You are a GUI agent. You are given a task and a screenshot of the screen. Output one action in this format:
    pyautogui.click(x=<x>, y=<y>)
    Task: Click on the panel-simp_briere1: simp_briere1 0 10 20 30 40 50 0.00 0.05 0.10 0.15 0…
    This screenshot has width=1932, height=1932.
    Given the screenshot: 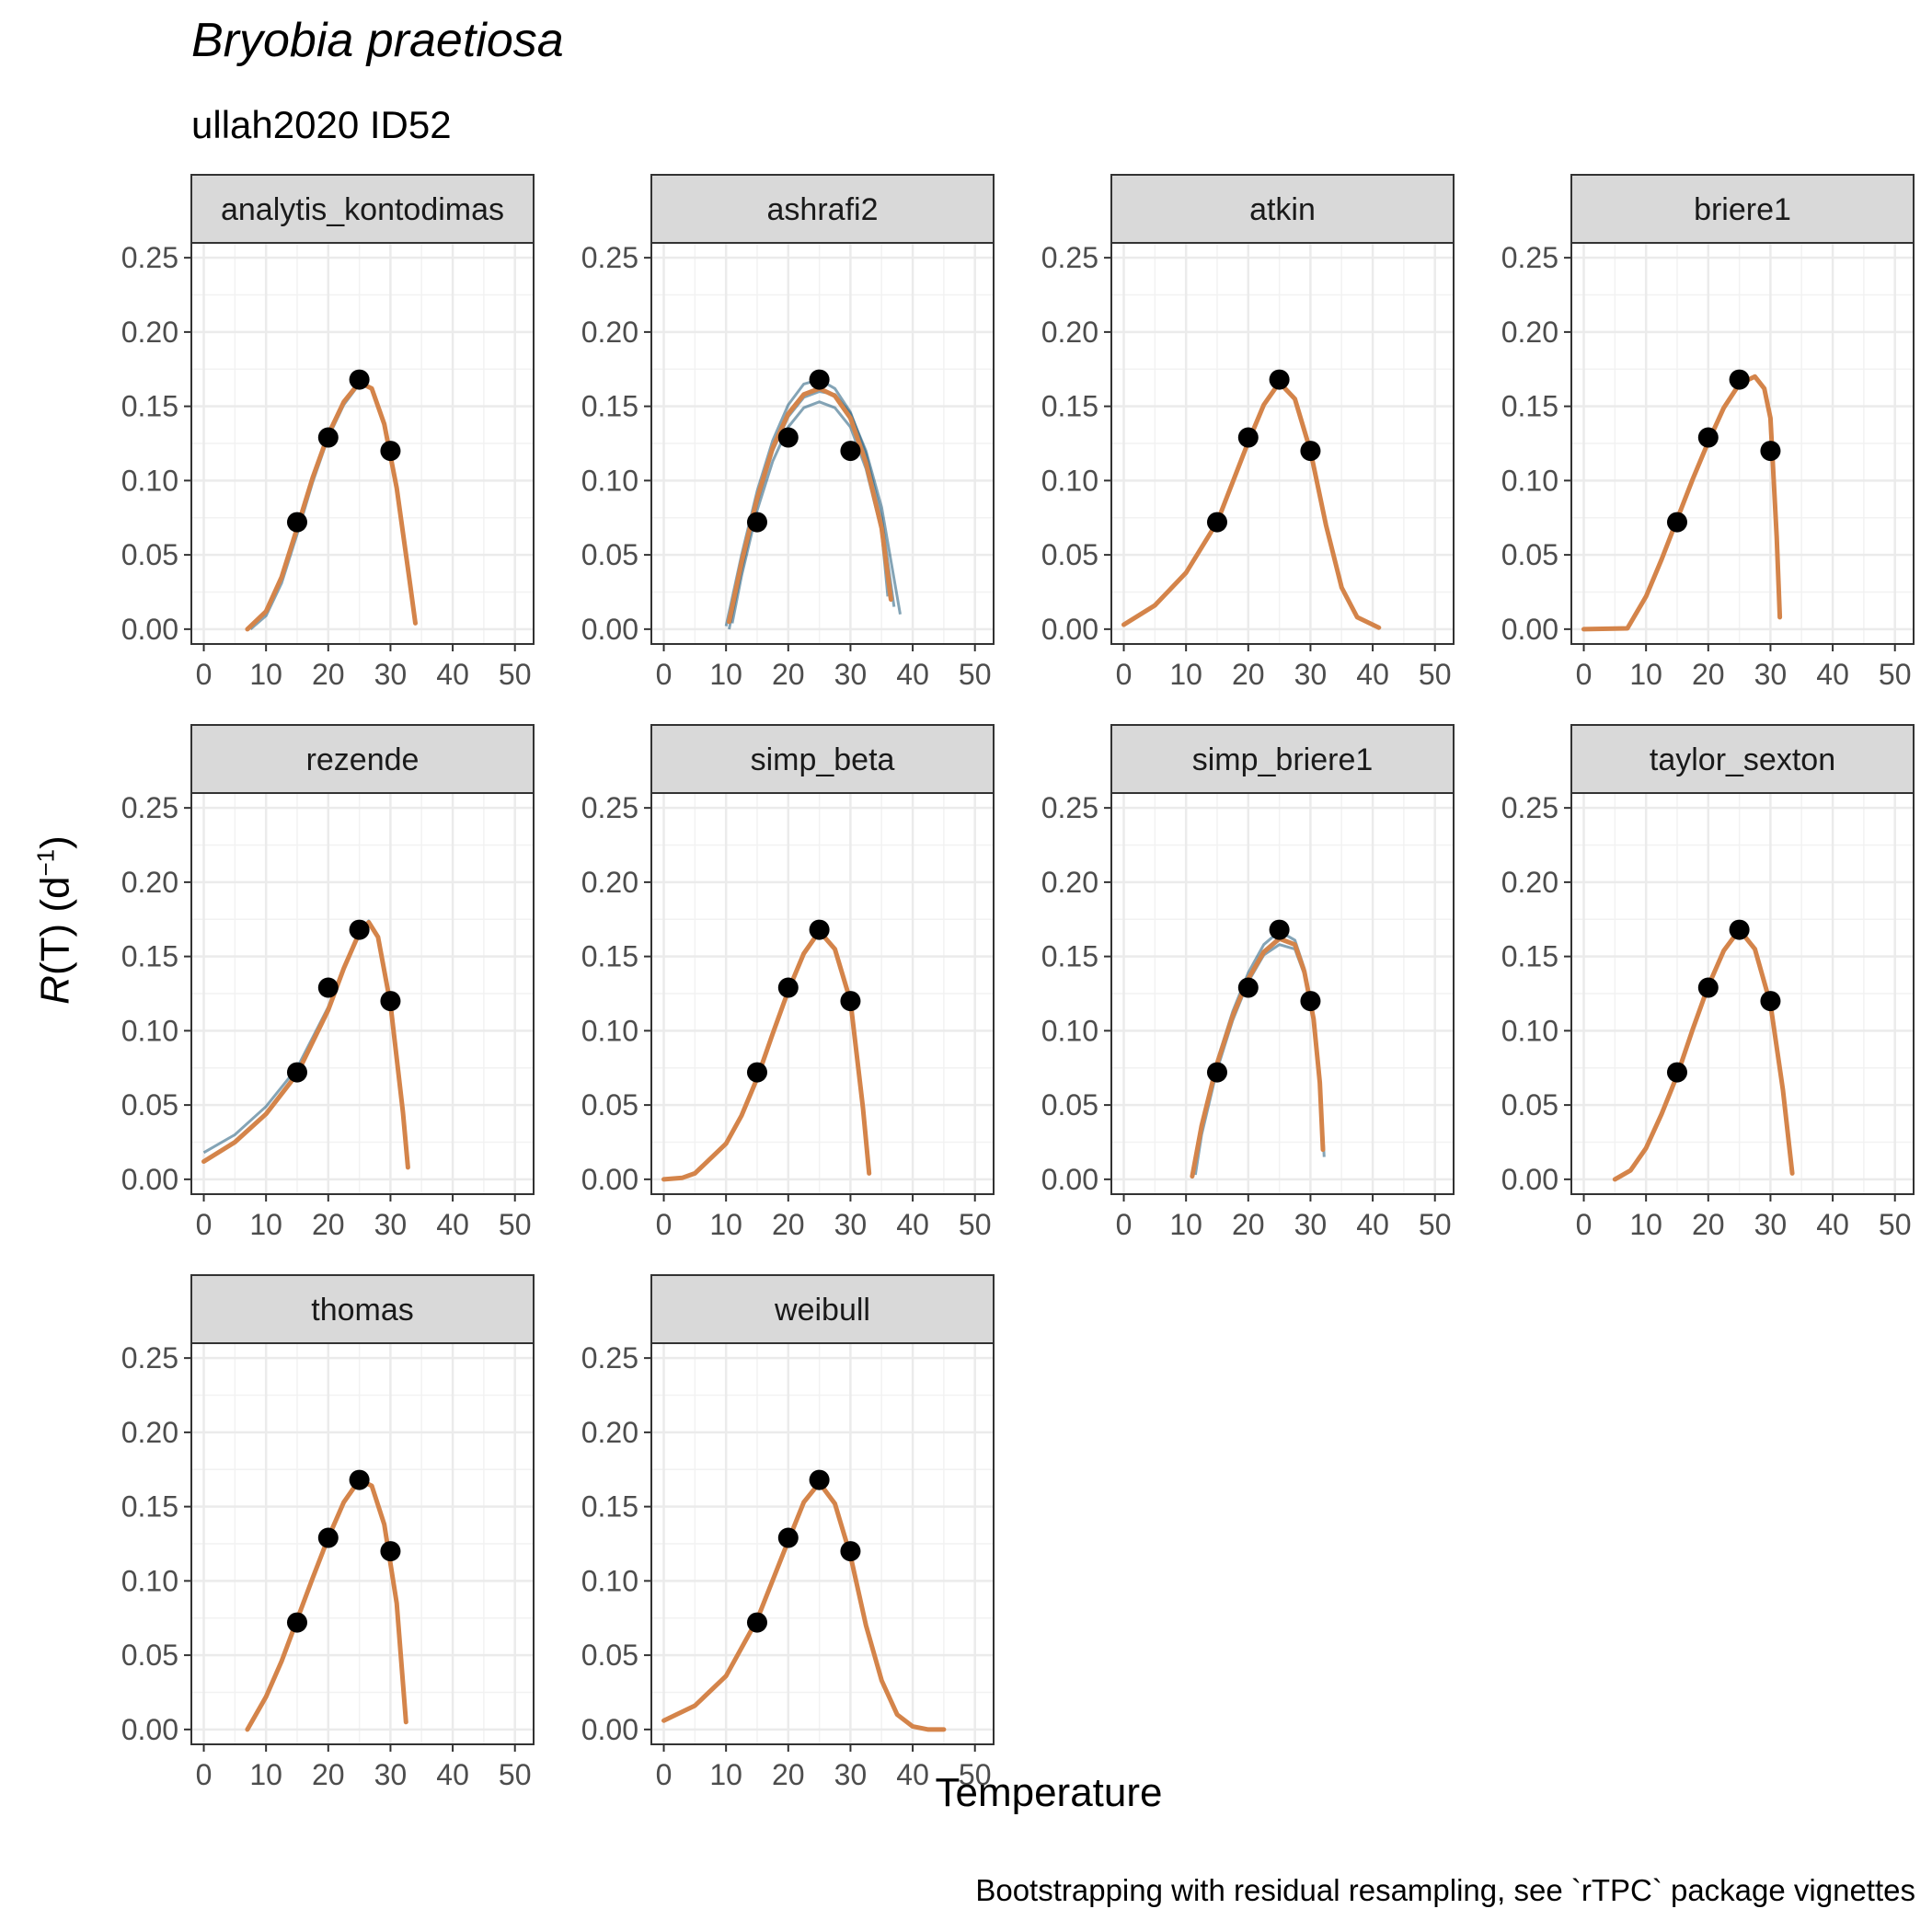 What is the action you would take?
    pyautogui.click(x=1248, y=982)
    